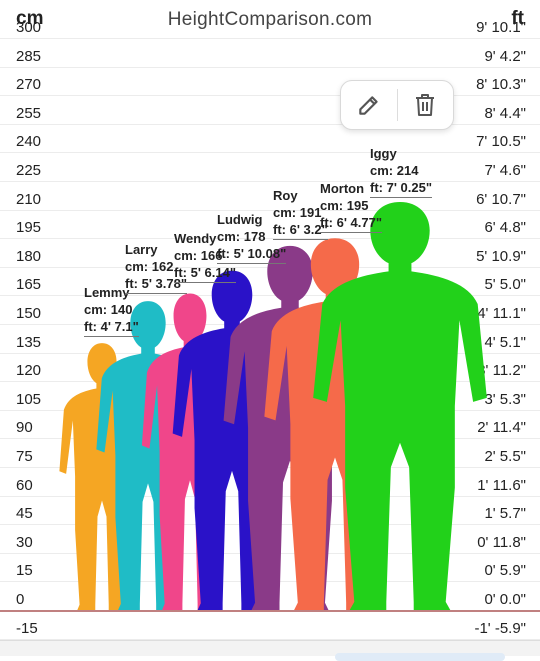  Describe the element at coordinates (29, 371) in the screenshot. I see `cm-tick-label: 120` at that location.